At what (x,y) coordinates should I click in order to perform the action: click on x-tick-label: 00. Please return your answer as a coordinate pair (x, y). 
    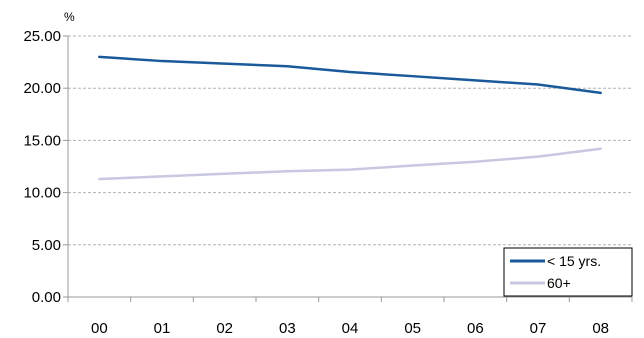
    Looking at the image, I should click on (99, 328).